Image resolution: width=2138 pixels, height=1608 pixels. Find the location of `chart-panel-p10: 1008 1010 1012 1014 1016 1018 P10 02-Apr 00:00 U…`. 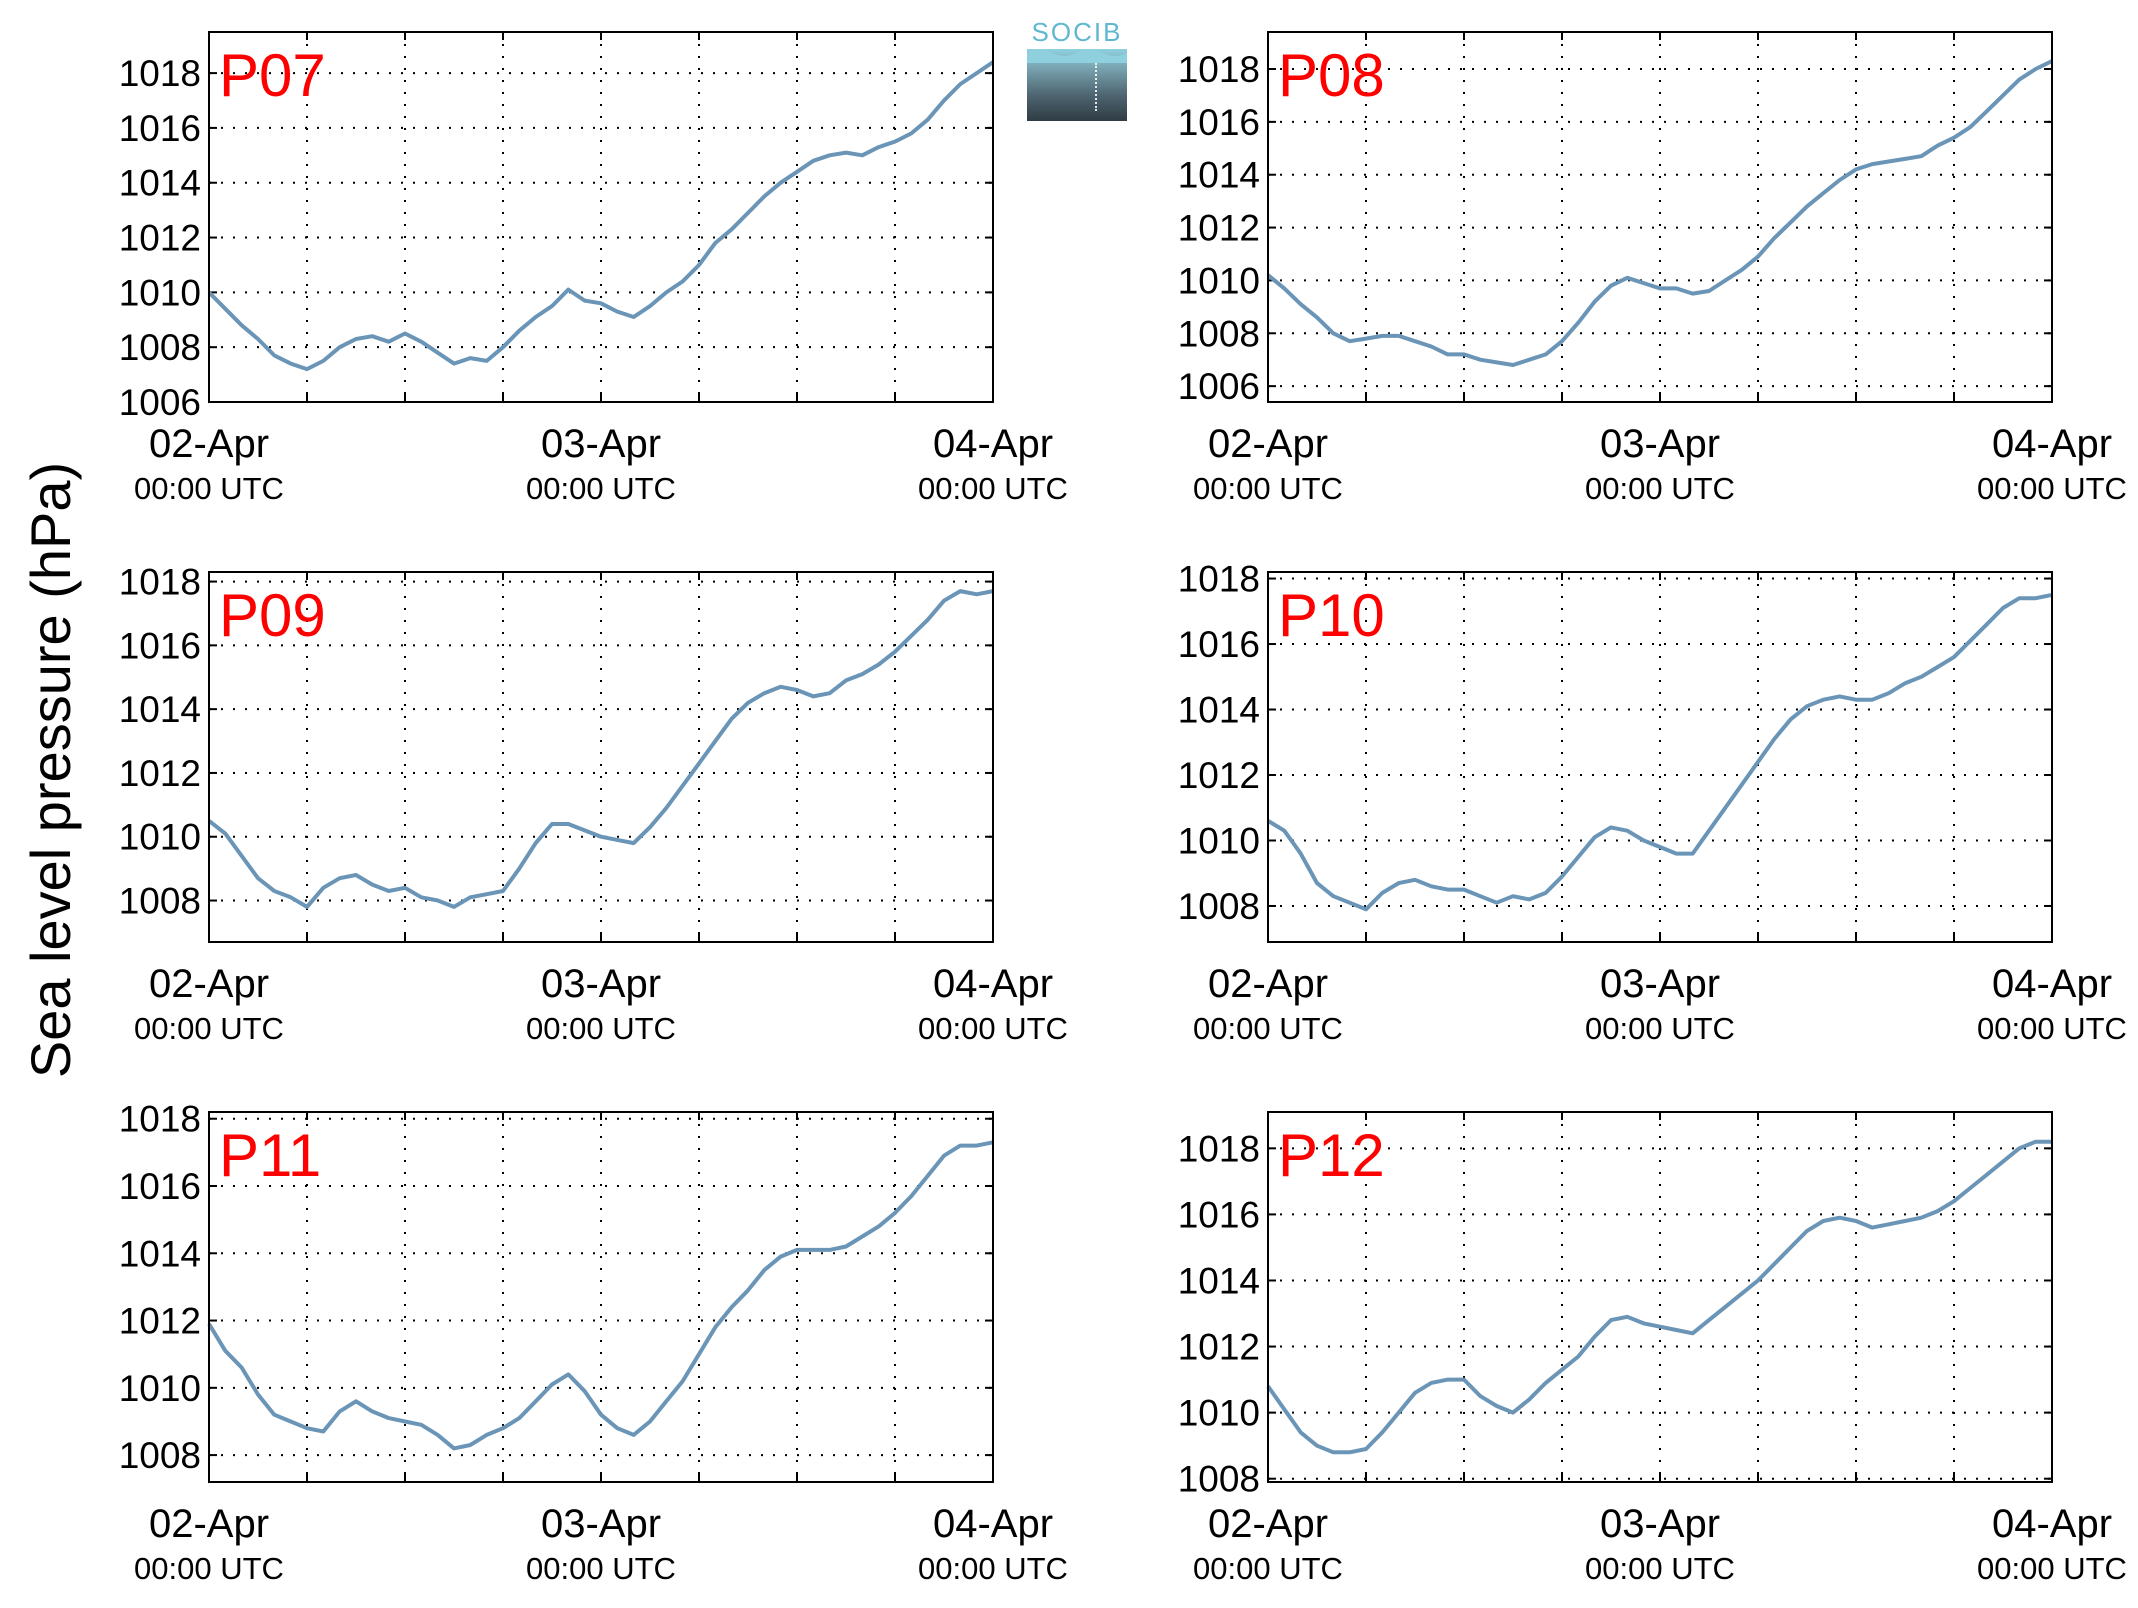

chart-panel-p10: 1008 1010 1012 1014 1016 1018 P10 02-Apr 00:00 U… is located at coordinates (1652, 802).